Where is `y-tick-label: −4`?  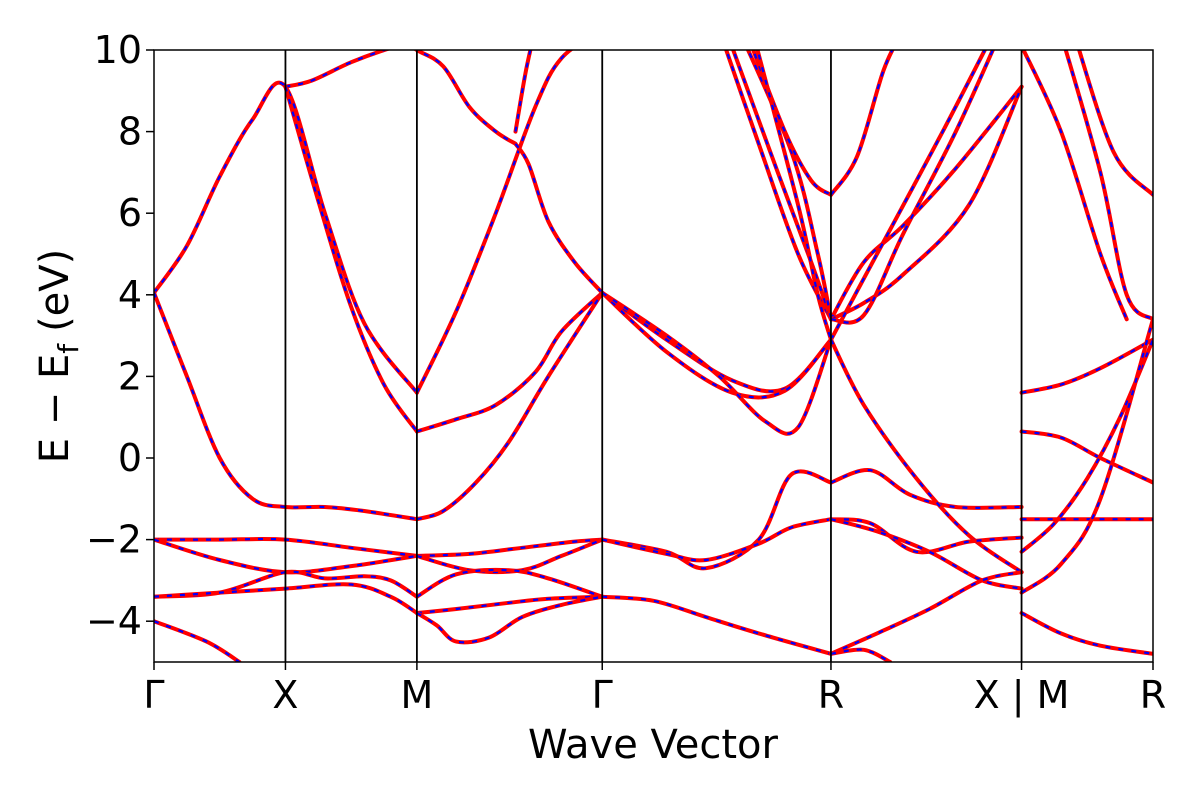 y-tick-label: −4 is located at coordinates (114, 621).